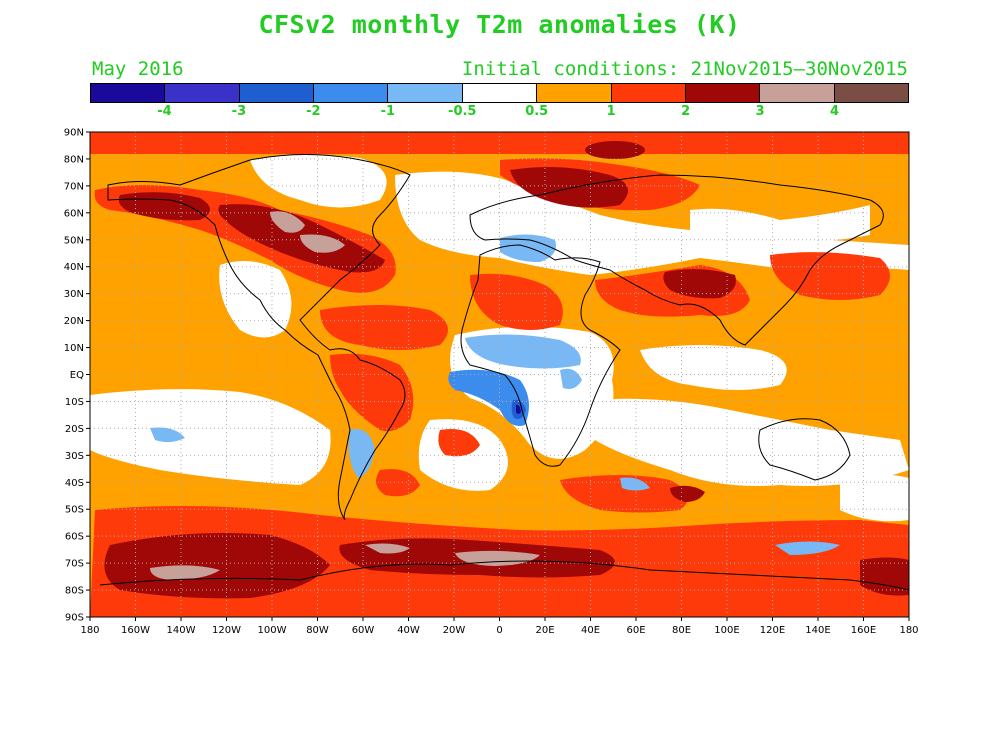  What do you see at coordinates (462, 111) in the screenshot?
I see `colorbar-label: -0.5` at bounding box center [462, 111].